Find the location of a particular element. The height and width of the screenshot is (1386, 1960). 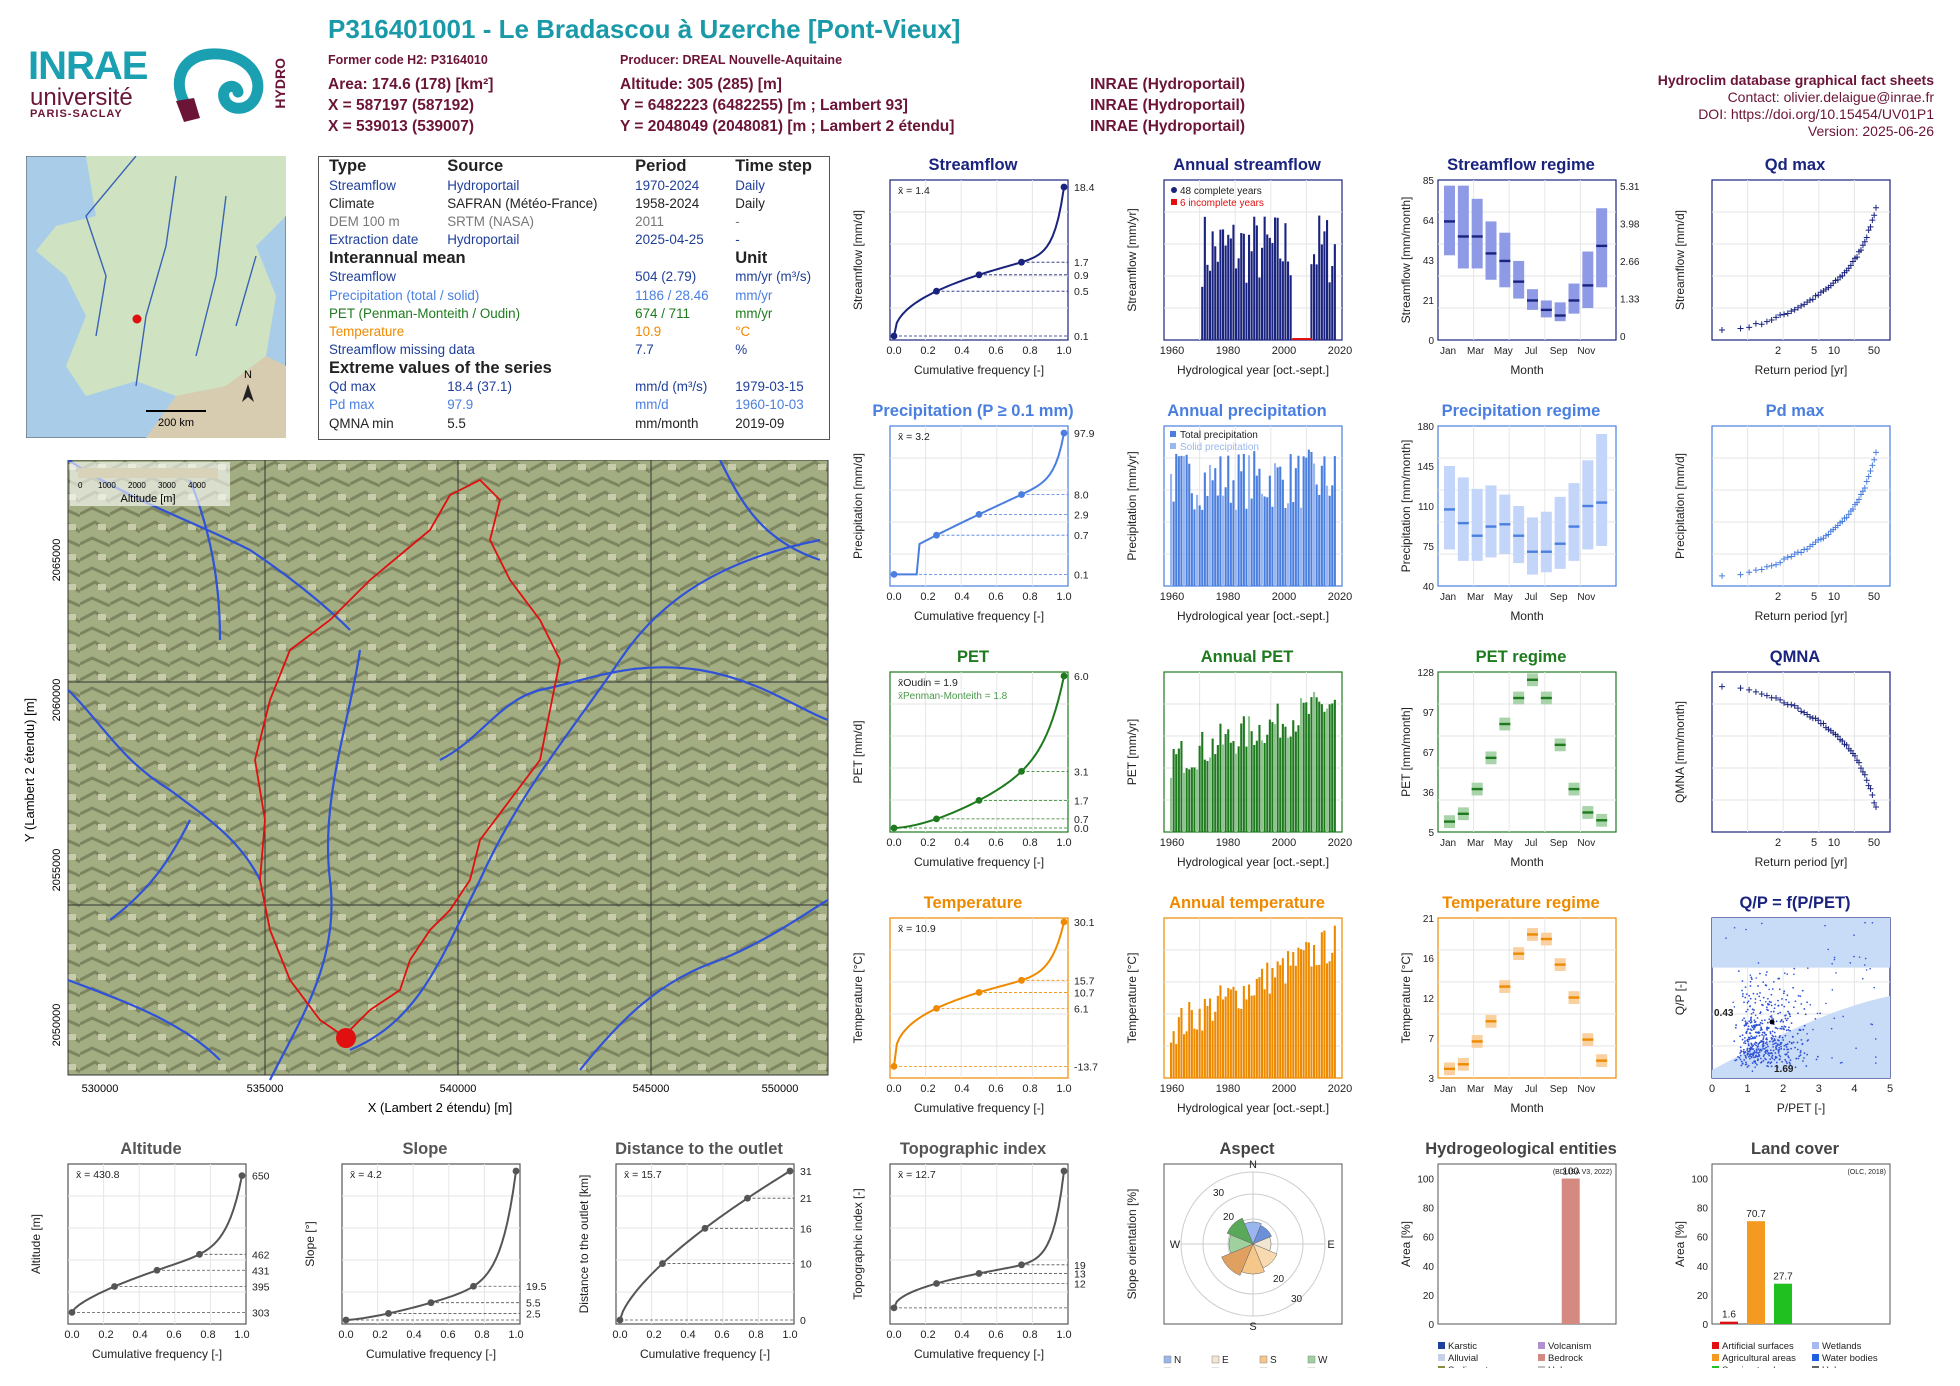

month-tick-label: Mar is located at coordinates (1476, 1089).